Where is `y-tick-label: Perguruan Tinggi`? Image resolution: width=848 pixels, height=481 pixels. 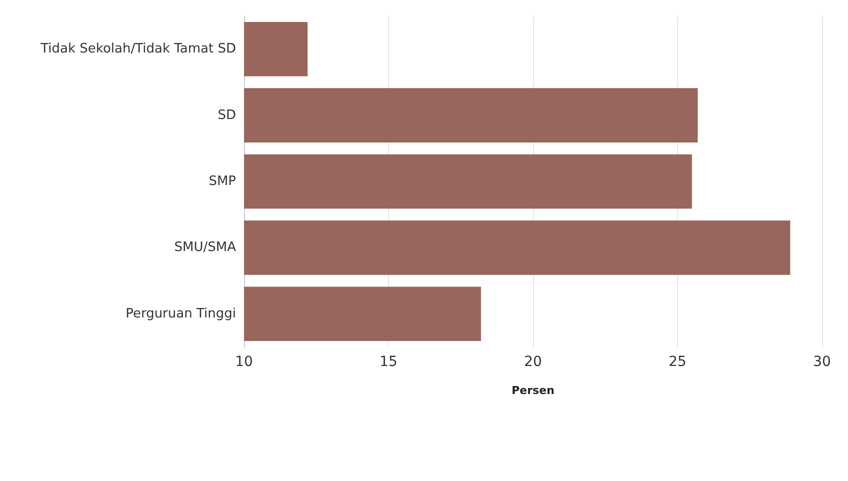 y-tick-label: Perguruan Tinggi is located at coordinates (181, 314).